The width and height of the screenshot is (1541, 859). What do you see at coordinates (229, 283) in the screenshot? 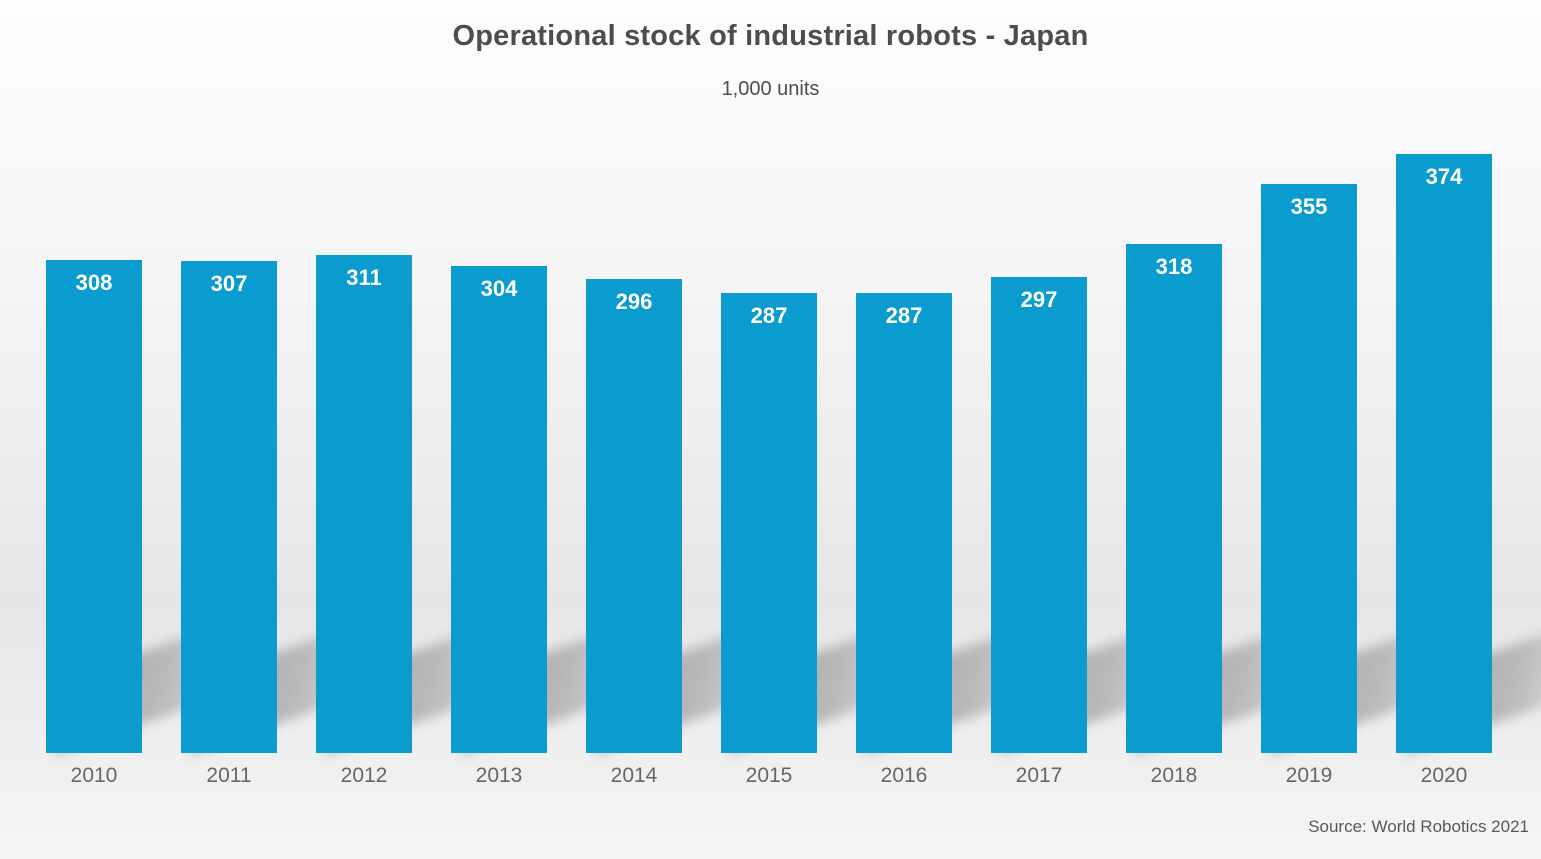
I see `bar-value-label: 307` at bounding box center [229, 283].